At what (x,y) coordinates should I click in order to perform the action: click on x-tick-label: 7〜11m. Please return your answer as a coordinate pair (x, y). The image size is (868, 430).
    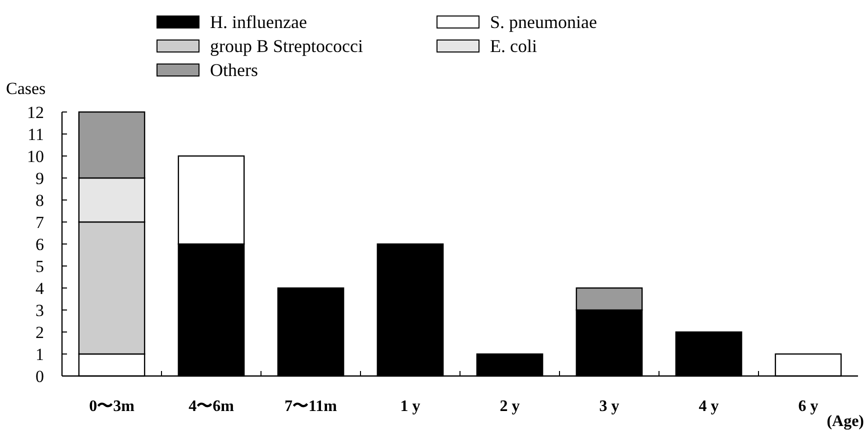
    Looking at the image, I should click on (311, 406).